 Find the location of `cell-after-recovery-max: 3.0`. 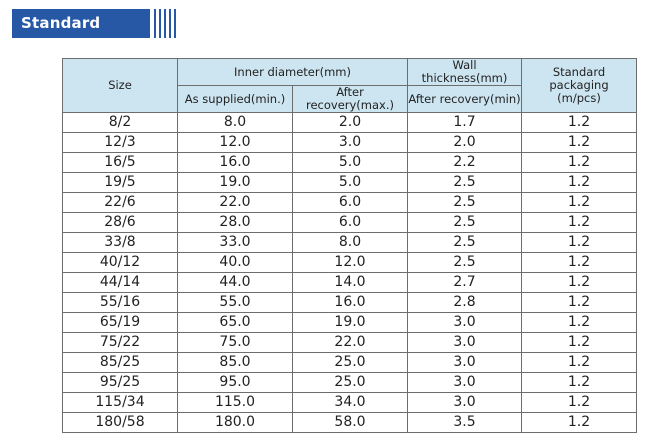

cell-after-recovery-max: 3.0 is located at coordinates (350, 142).